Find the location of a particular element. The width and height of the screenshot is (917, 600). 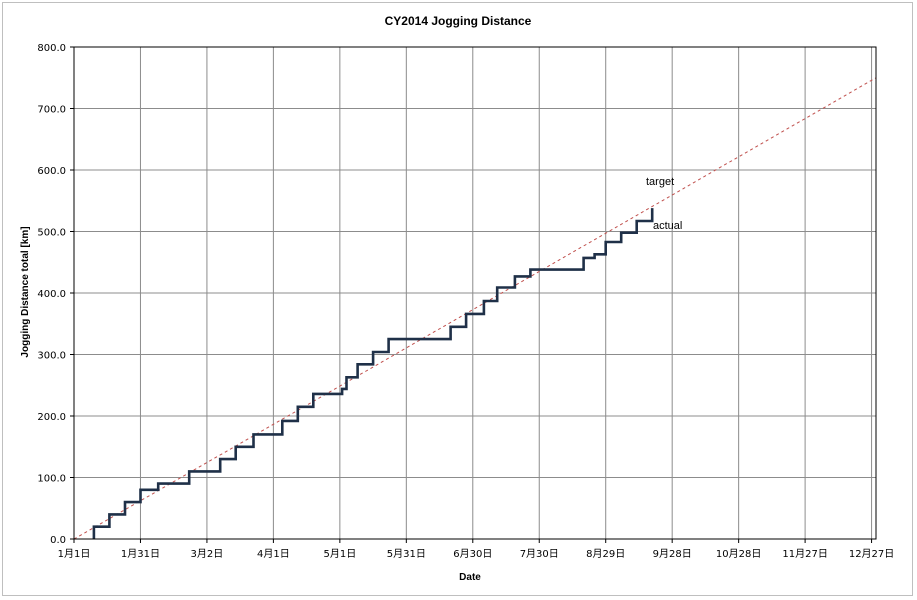

y-tick-label: 600.0 is located at coordinates (51, 171).